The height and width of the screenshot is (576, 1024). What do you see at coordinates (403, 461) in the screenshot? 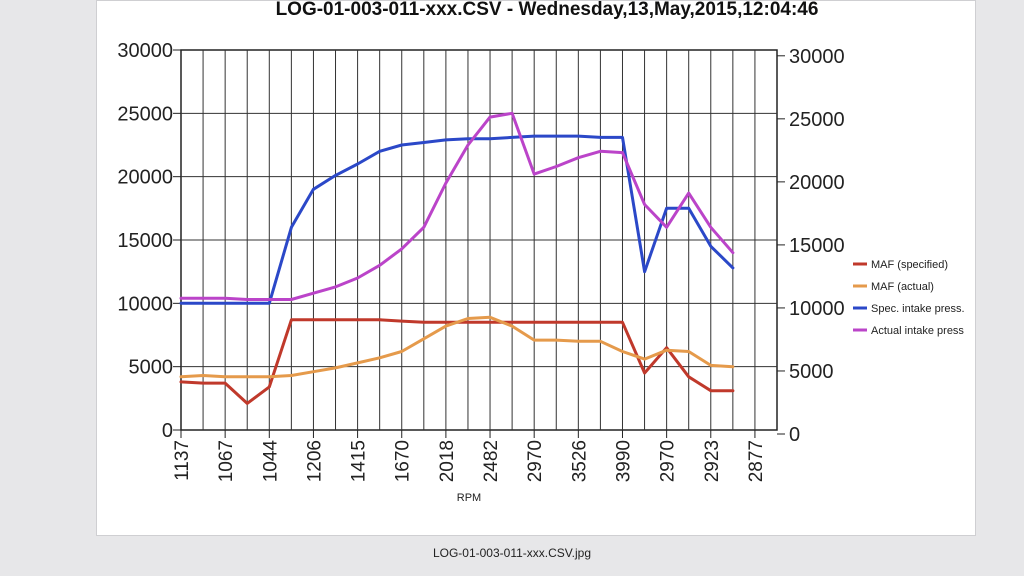
I see `x-tick-label: 1670` at bounding box center [403, 461].